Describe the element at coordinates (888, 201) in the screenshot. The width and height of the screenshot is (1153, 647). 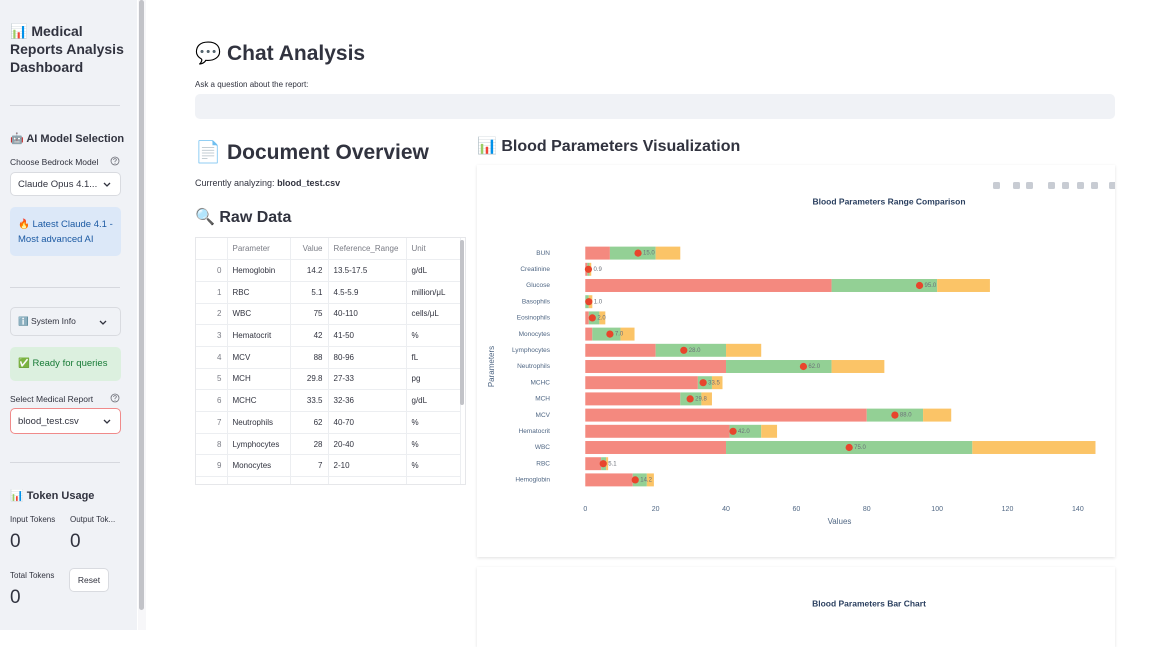
I see `chart-title: Blood Parameters Range Comparison` at that location.